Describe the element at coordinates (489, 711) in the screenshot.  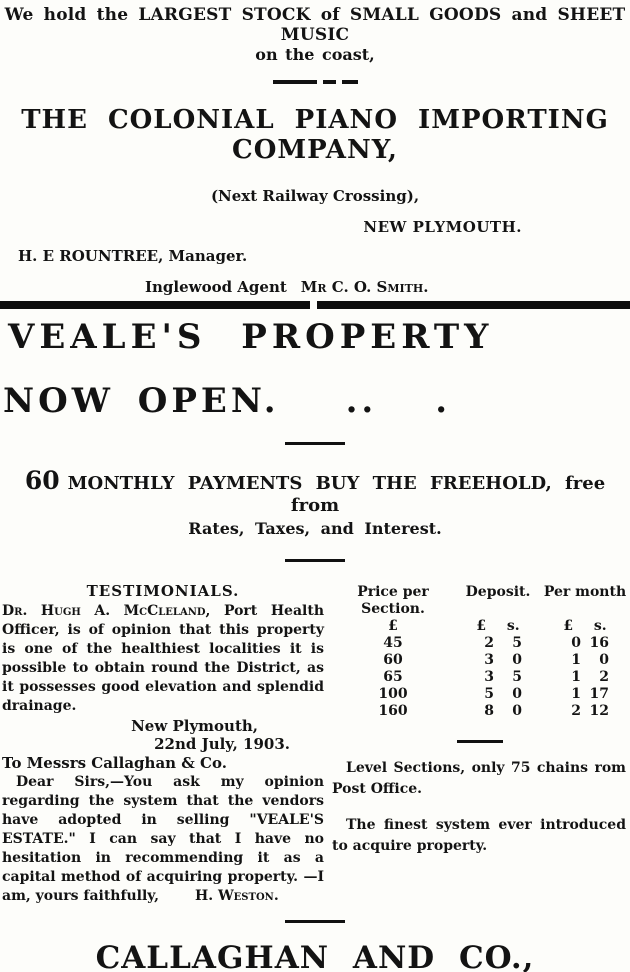
I see `deposit-pounds: 8` at that location.